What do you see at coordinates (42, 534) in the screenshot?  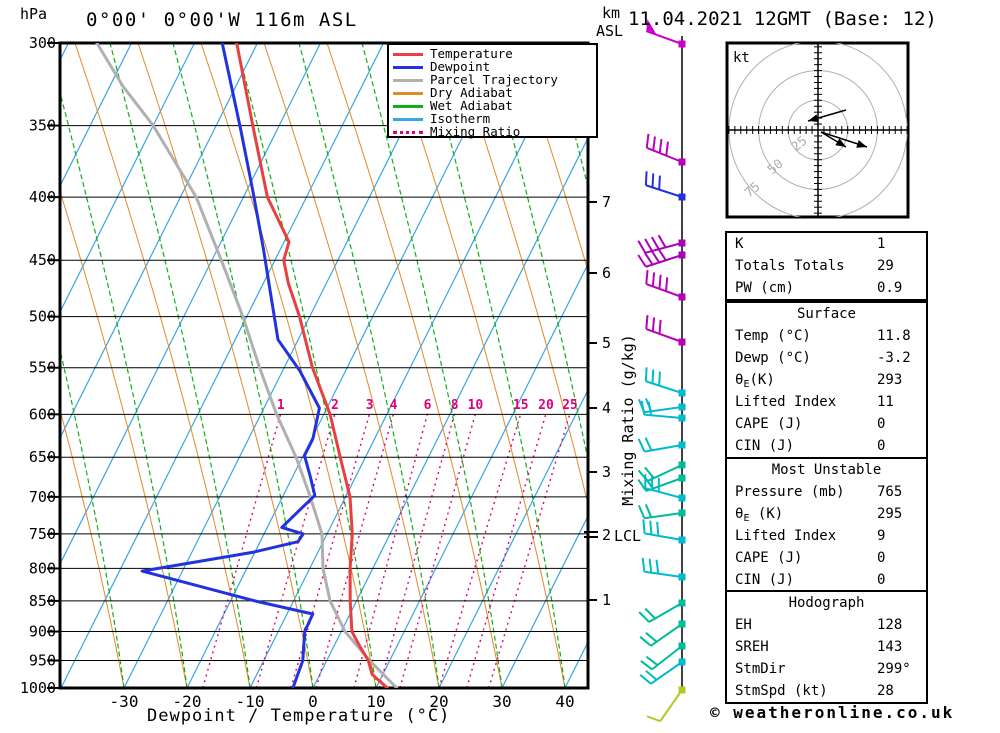 I see `pressure-tick-label: 750` at bounding box center [42, 534].